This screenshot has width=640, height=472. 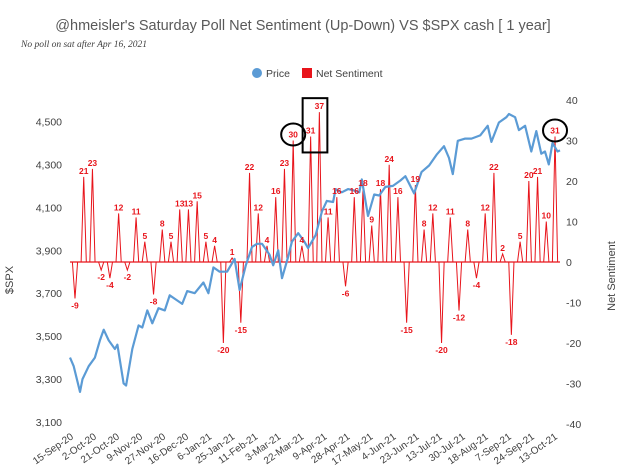 I want to click on net-sentiment-data-label: 20, so click(x=529, y=175).